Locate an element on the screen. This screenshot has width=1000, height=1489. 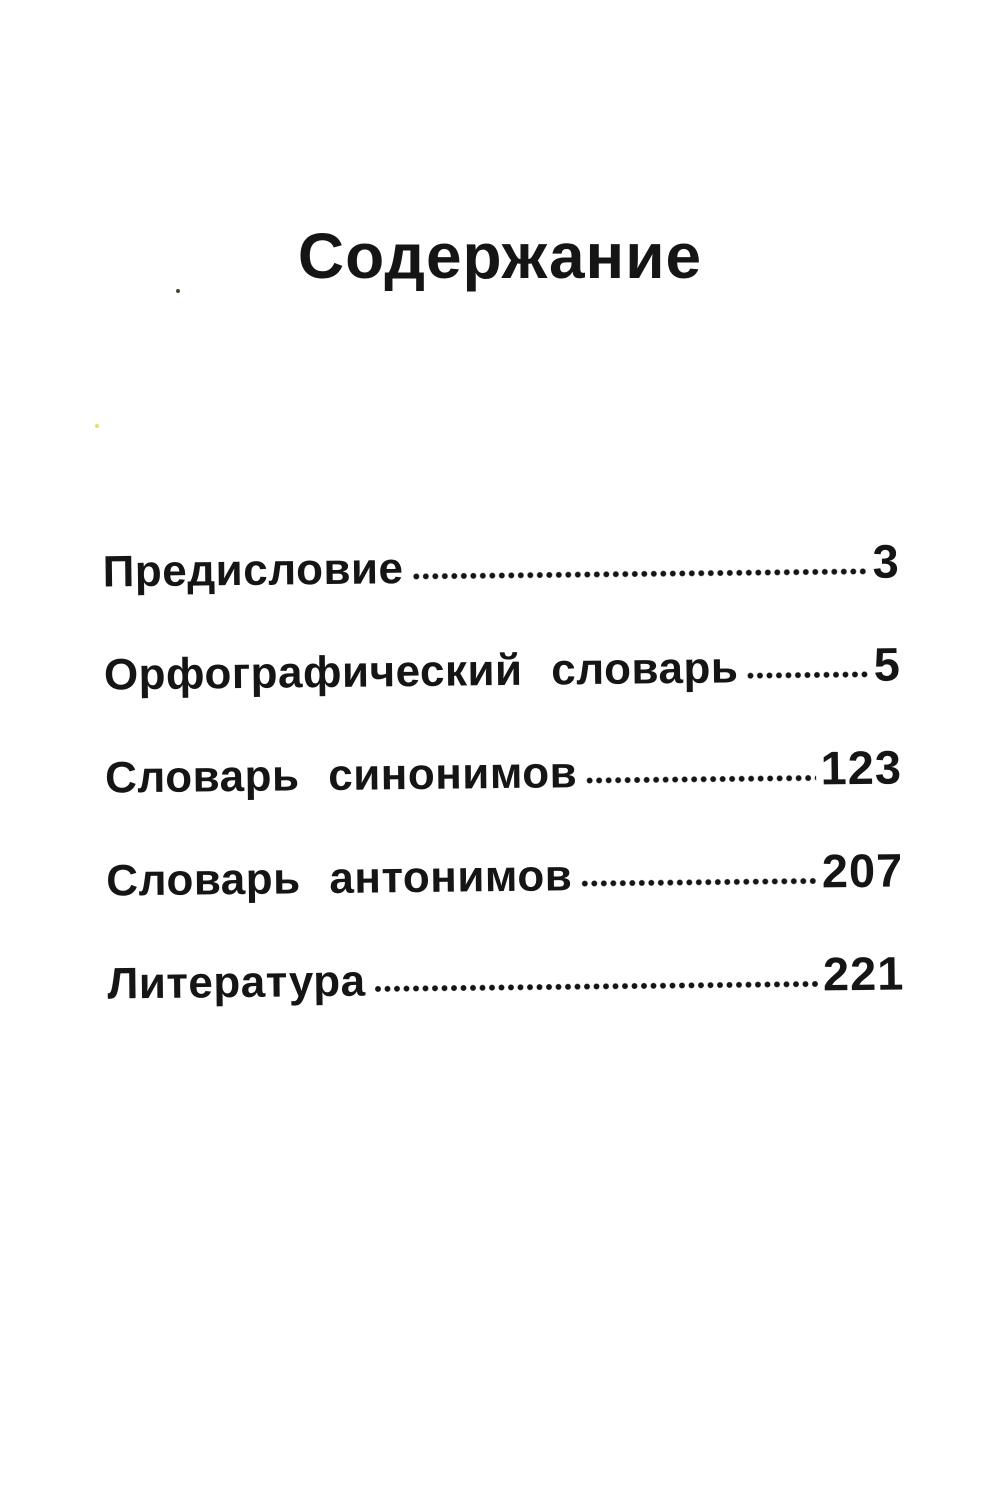
toc-entry: Орфографический словарь 5 is located at coordinates (503, 667).